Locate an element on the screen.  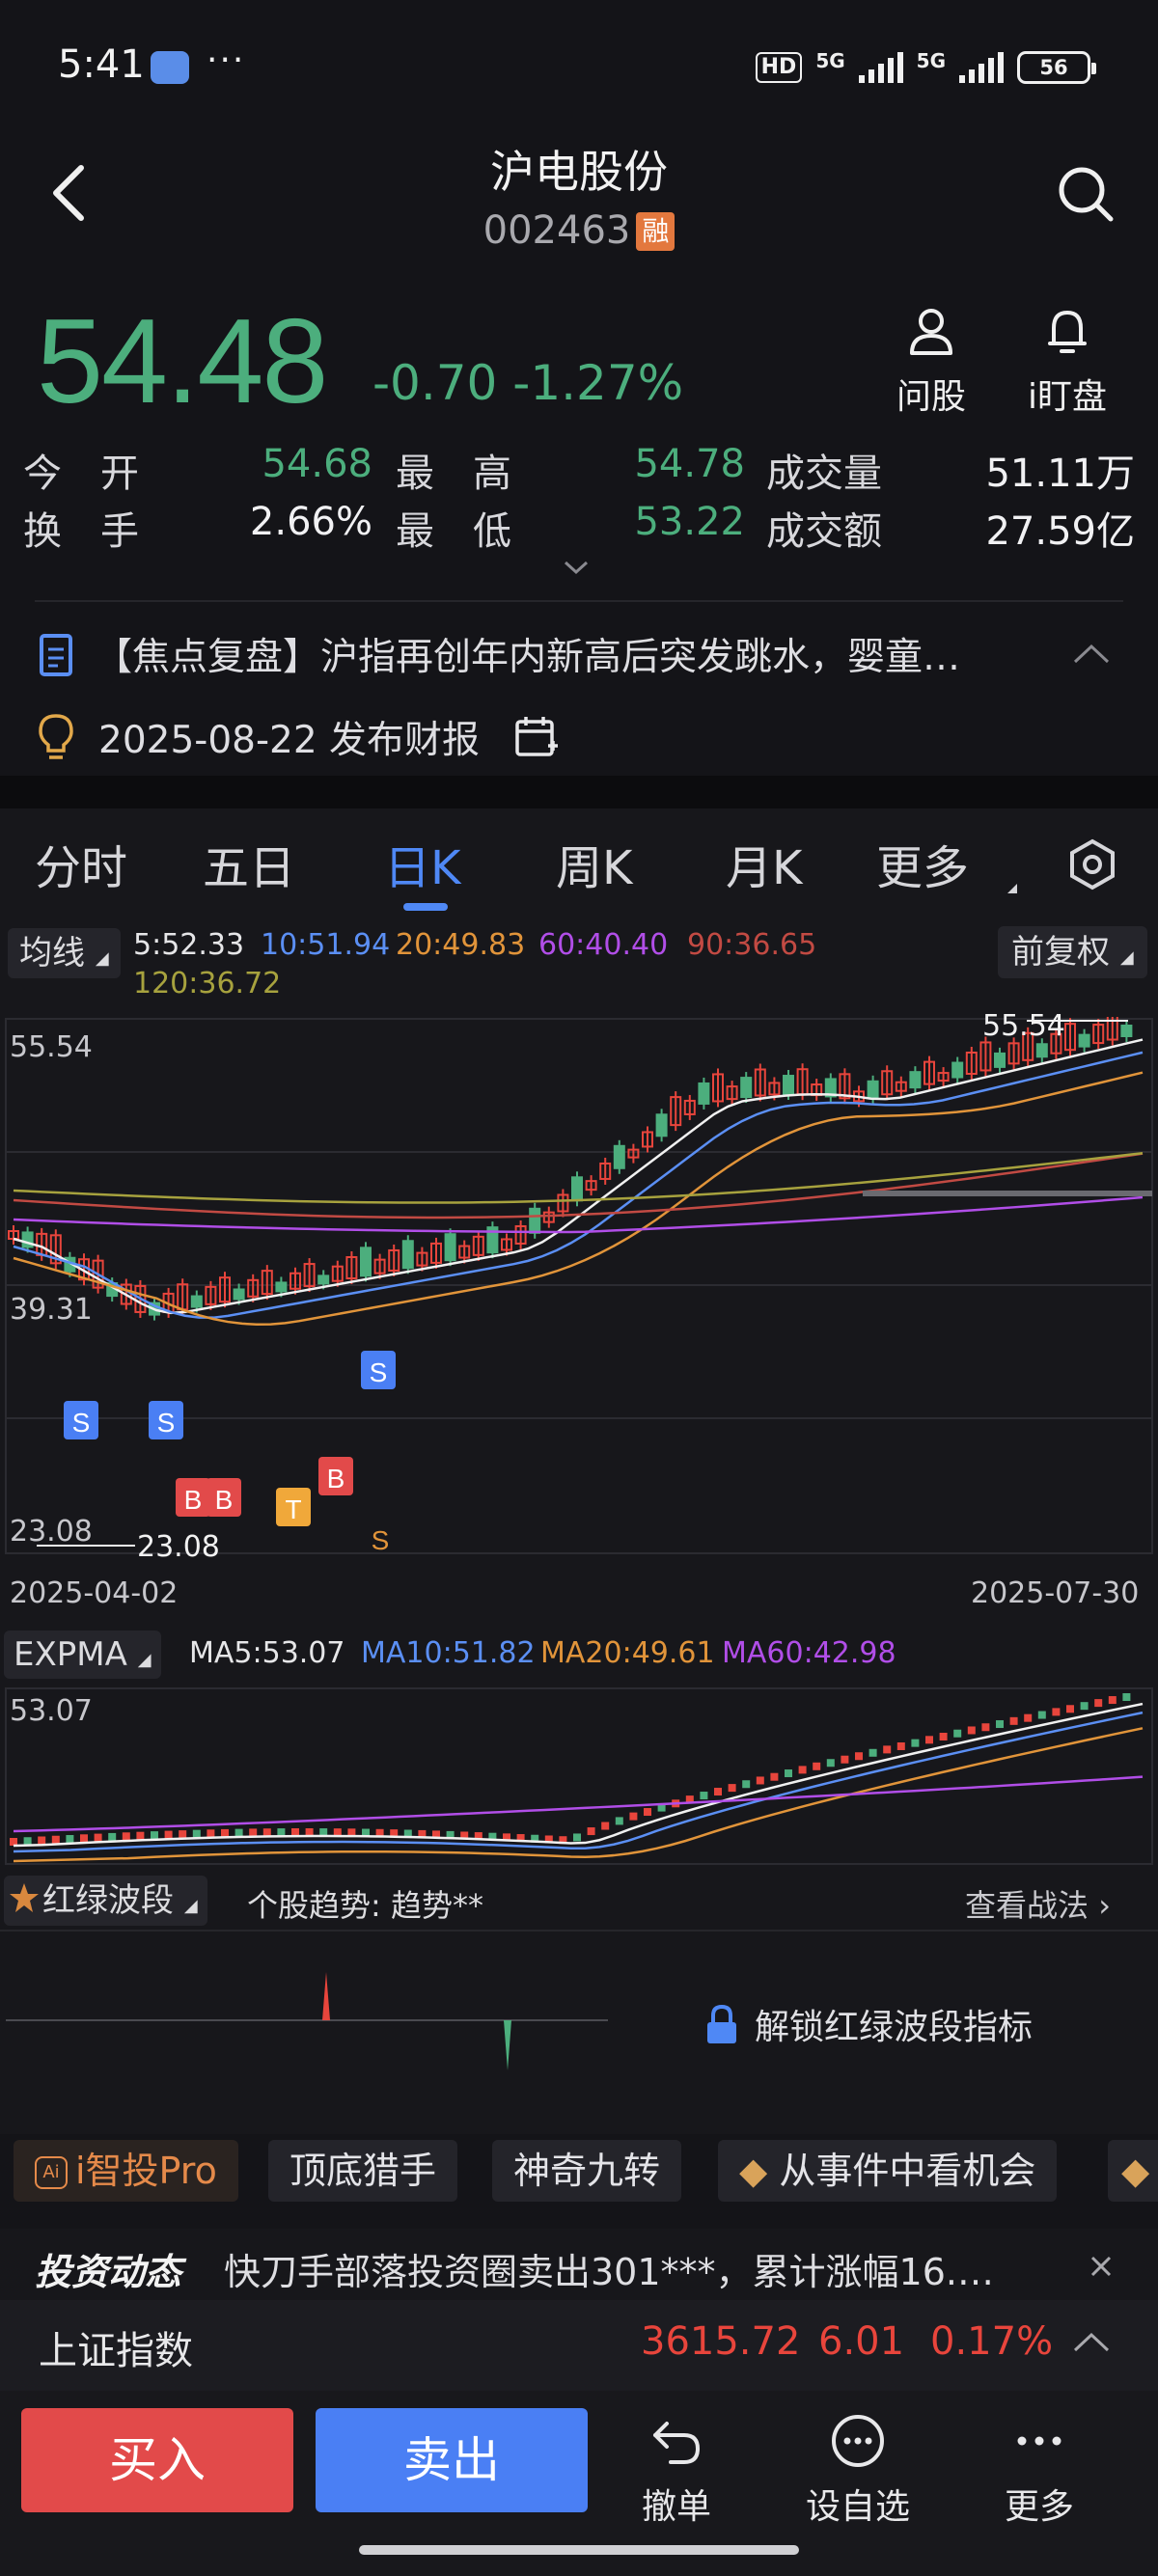
back-icon is located at coordinates (73, 192).